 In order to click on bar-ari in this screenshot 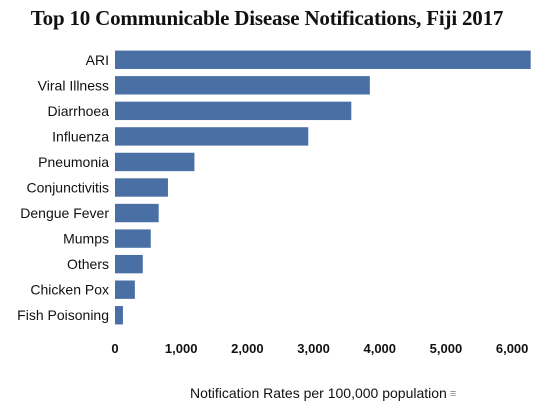, I will do `click(323, 59)`.